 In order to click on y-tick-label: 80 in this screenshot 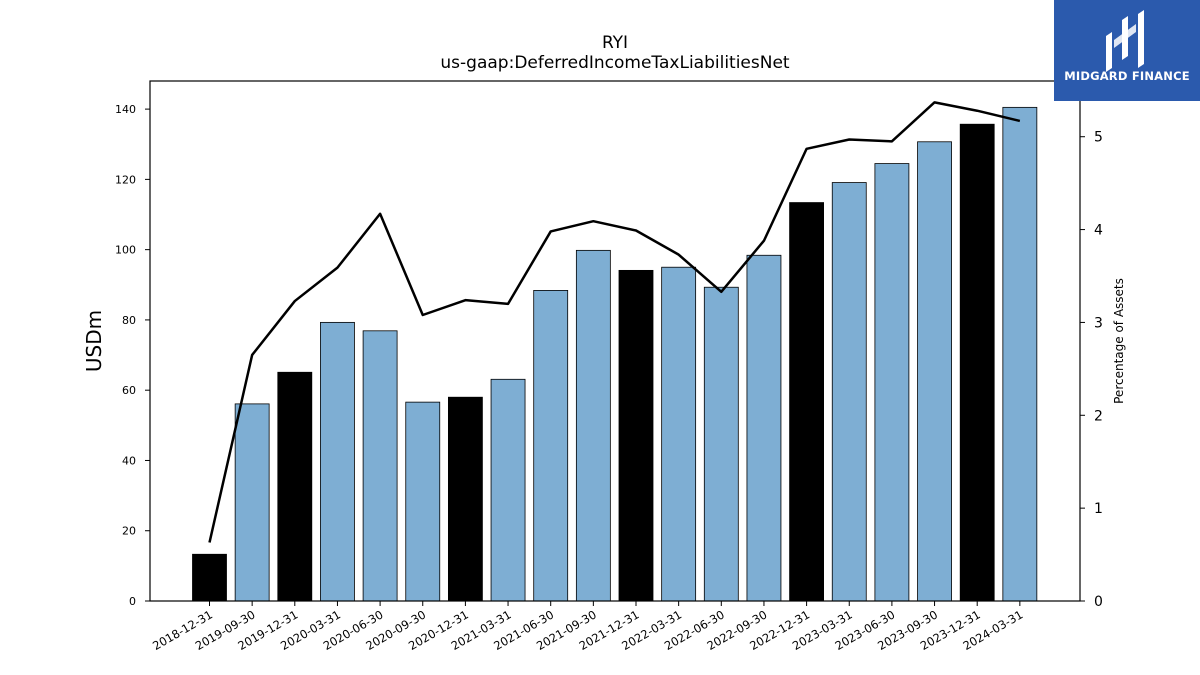, I will do `click(129, 320)`.